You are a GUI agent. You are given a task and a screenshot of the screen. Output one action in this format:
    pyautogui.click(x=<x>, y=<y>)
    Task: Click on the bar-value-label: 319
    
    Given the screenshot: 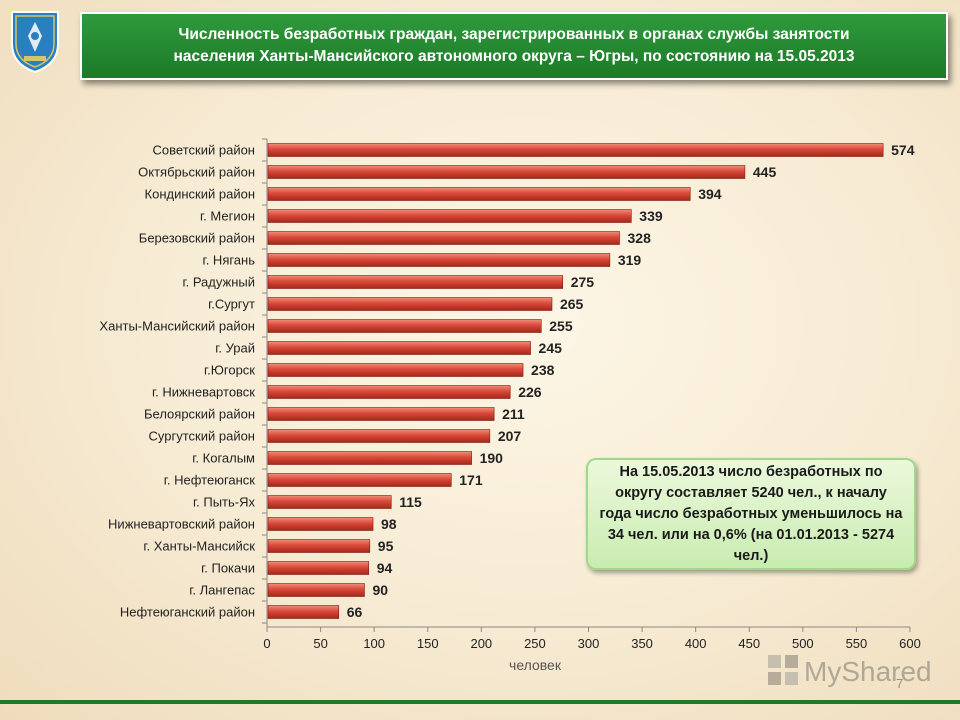 What is the action you would take?
    pyautogui.click(x=630, y=260)
    